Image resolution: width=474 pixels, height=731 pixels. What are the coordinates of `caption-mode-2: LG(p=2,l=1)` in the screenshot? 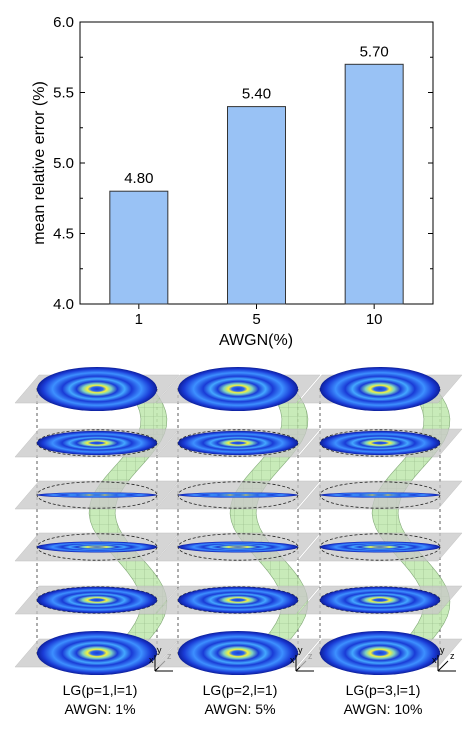 It's located at (240, 690).